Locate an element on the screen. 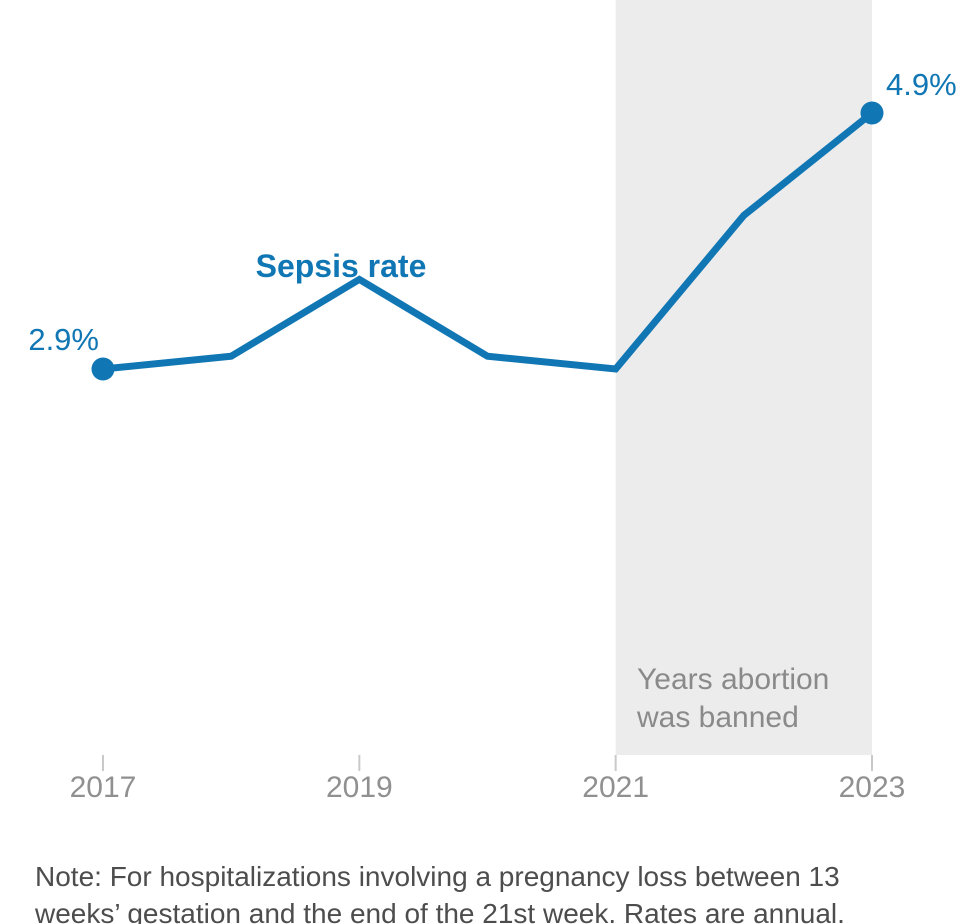 This screenshot has width=980, height=924. x-tick-label-2017: 2017 is located at coordinates (103, 787).